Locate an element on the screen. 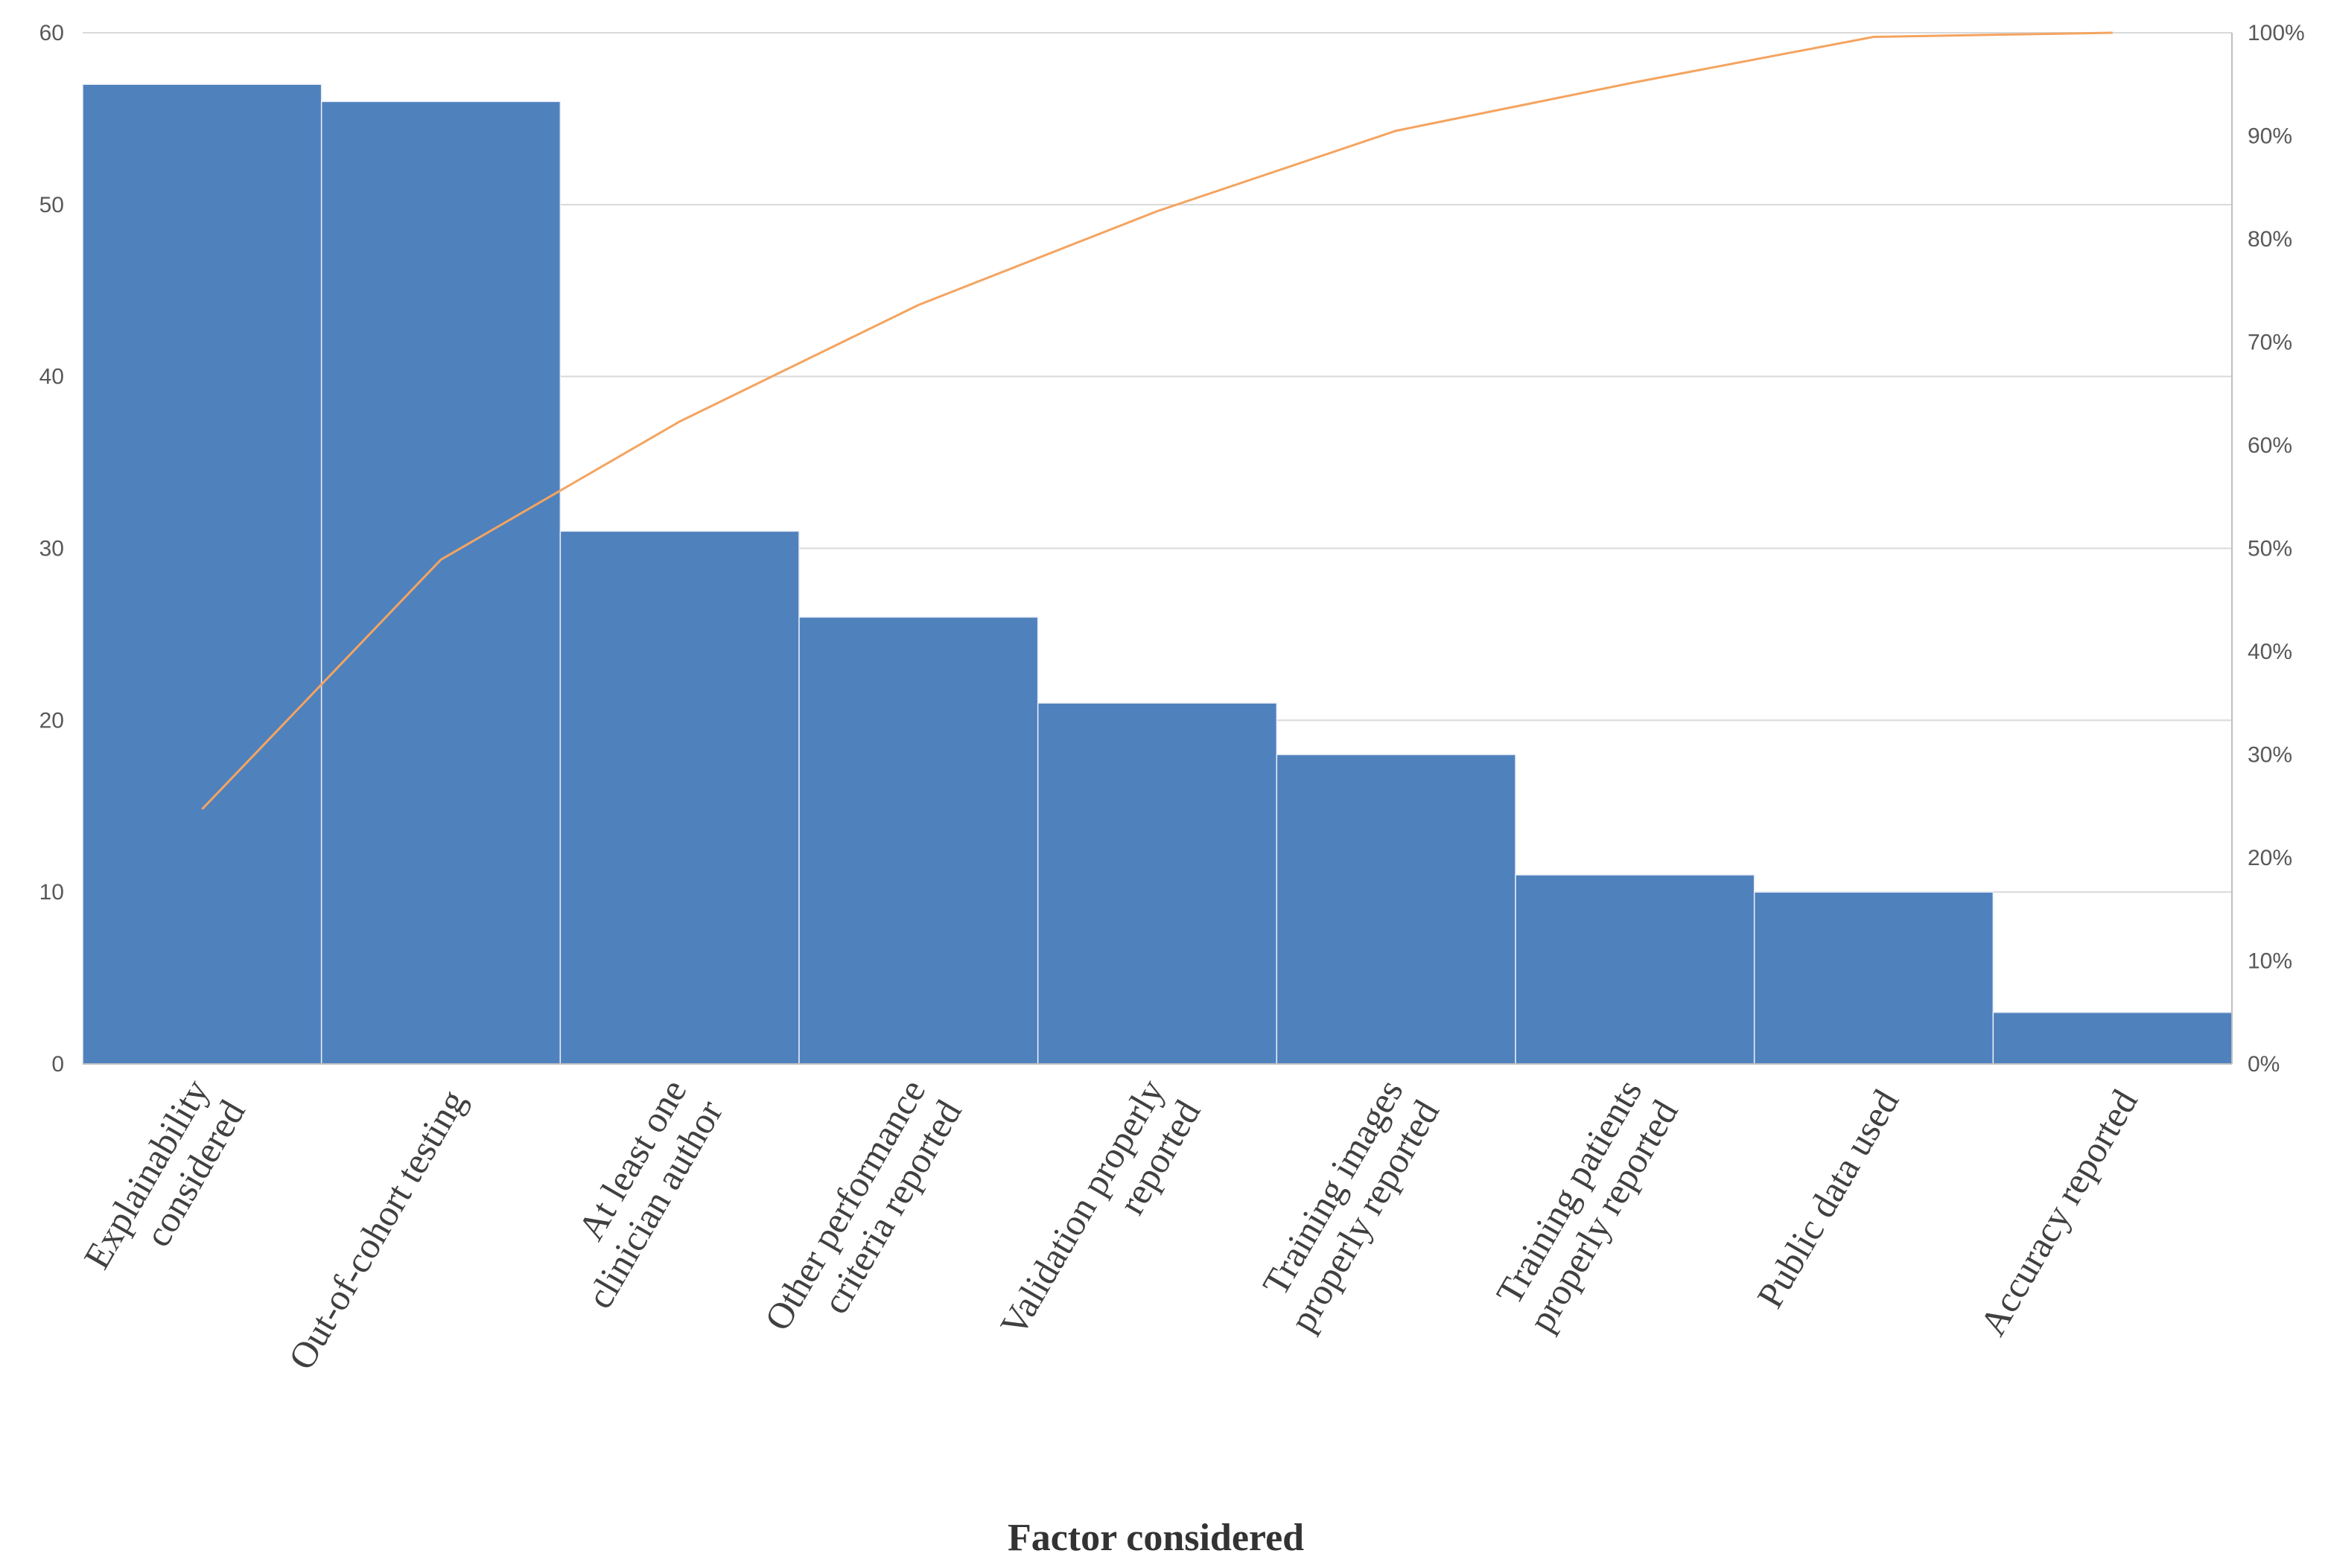 Image resolution: width=2331 pixels, height=1568 pixels. category-label-line: Public data used is located at coordinates (1828, 1199).